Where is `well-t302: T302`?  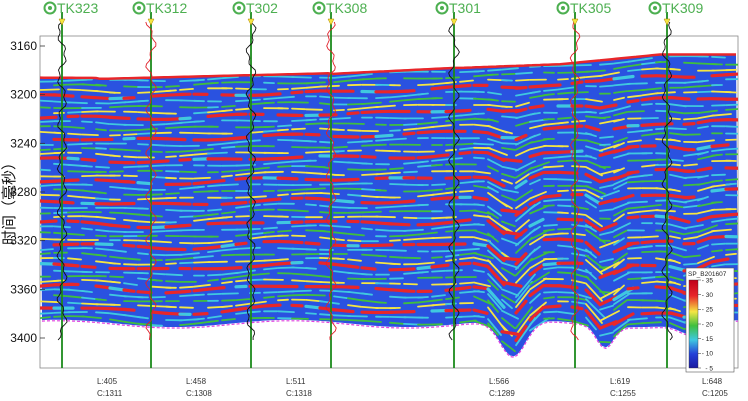 well-t302: T302 is located at coordinates (255, 184).